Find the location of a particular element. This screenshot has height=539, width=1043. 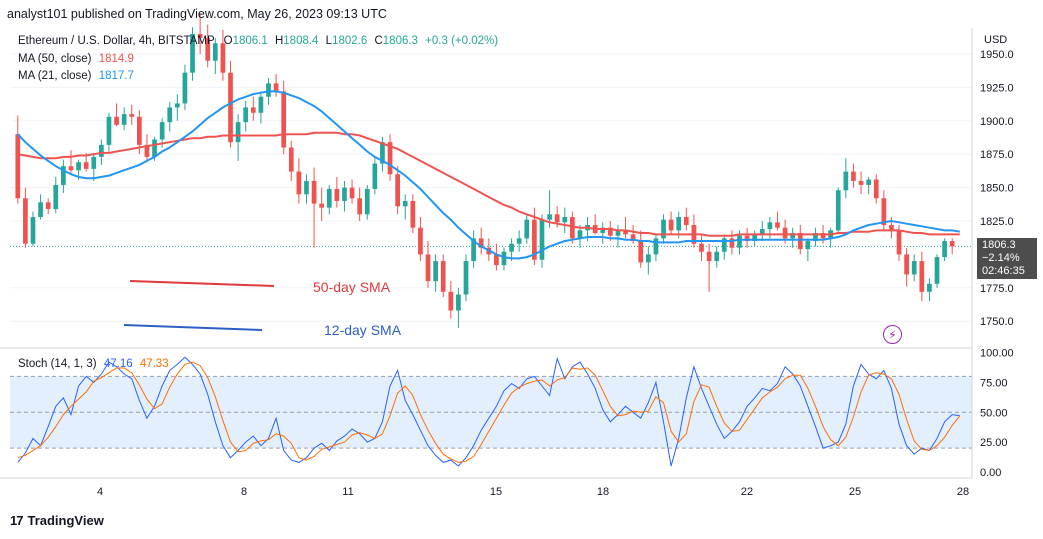

last-price-value: 1806.3 is located at coordinates (999, 245).